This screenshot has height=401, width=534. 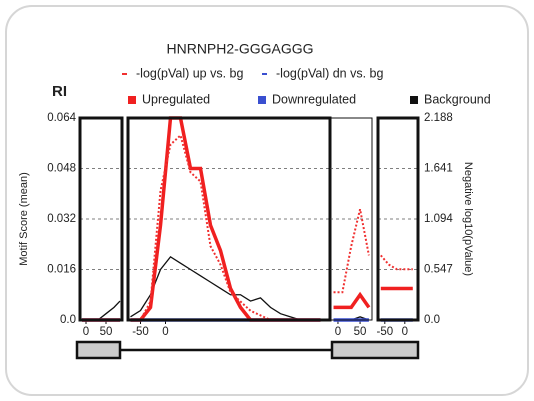 I want to click on y-tick-label: 0.048, so click(x=61, y=169).